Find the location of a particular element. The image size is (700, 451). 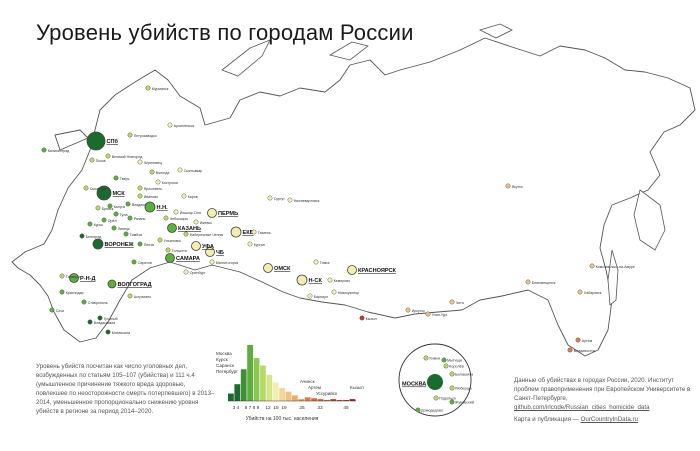

city-label: Ярославль is located at coordinates (153, 189).